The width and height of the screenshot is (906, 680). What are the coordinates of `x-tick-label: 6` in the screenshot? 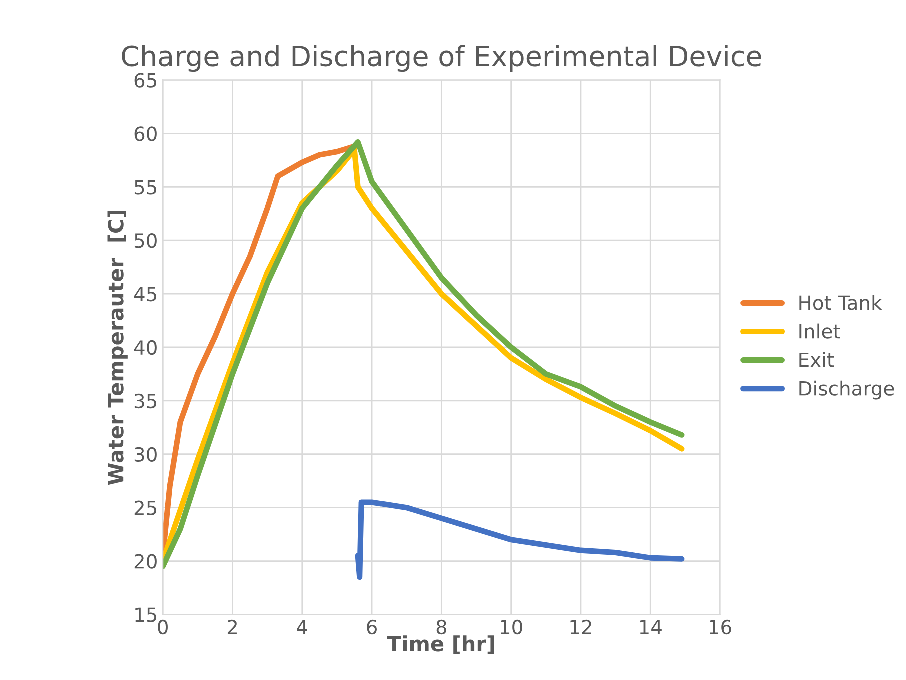 It's located at (372, 627).